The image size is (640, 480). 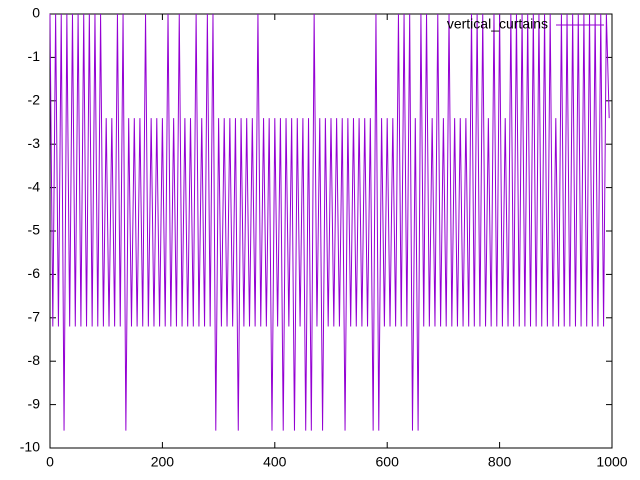 I want to click on y-tick-label: -2, so click(x=34, y=100).